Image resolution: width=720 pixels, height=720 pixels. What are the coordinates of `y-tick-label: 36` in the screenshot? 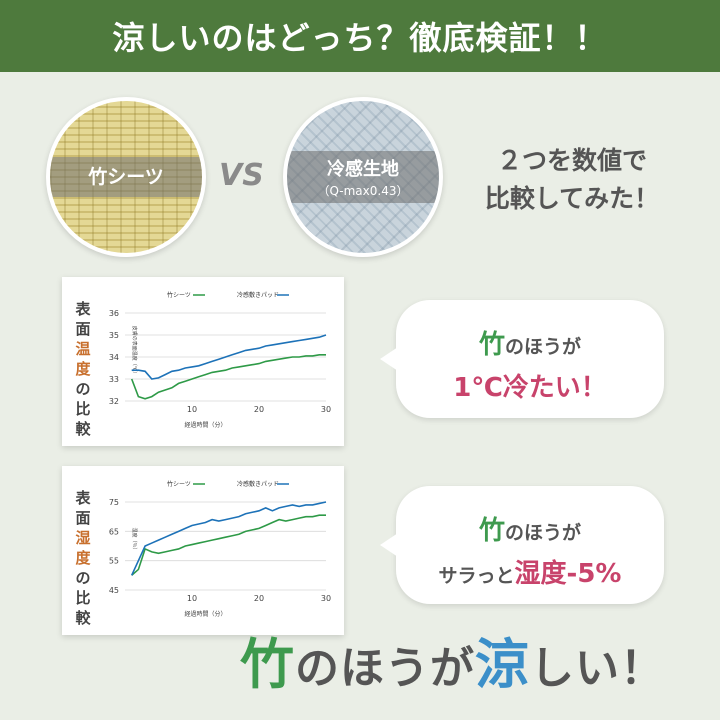 It's located at (114, 313).